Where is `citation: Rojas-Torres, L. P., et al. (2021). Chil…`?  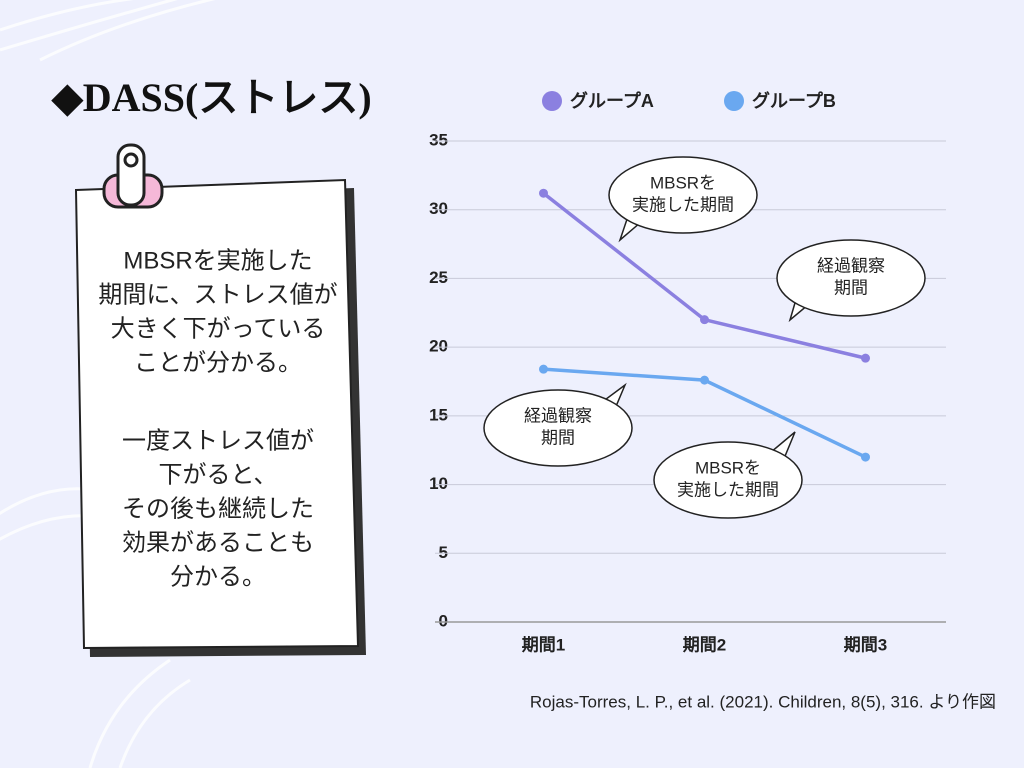
citation: Rojas-Torres, L. P., et al. (2021). Chil… is located at coordinates (763, 701).